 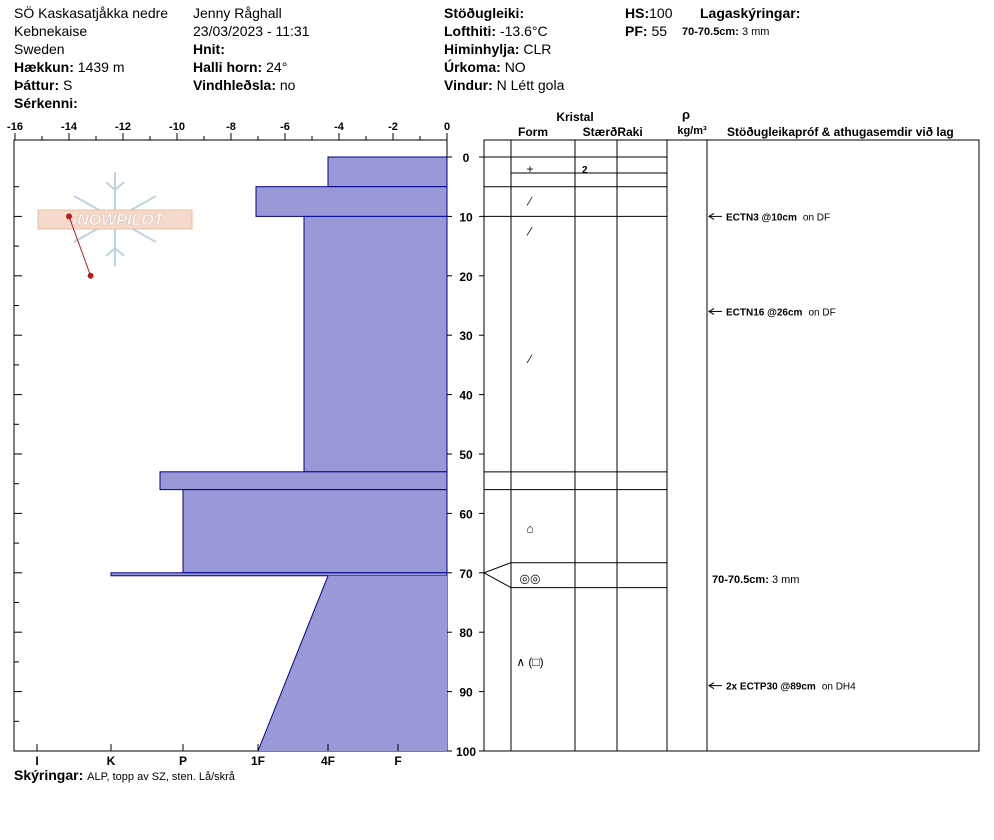 What do you see at coordinates (240, 67) in the screenshot?
I see `slope-field: Halli horn: 24°` at bounding box center [240, 67].